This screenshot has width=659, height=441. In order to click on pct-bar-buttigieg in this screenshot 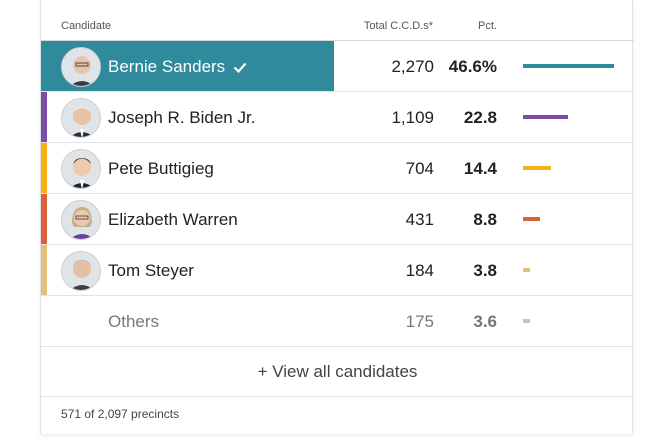, I will do `click(537, 168)`.